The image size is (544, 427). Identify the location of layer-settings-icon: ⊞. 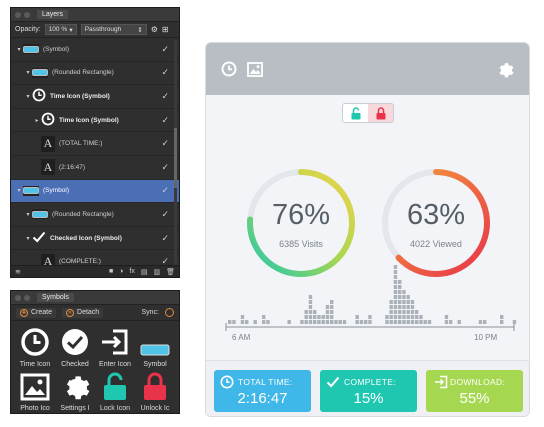
(165, 29).